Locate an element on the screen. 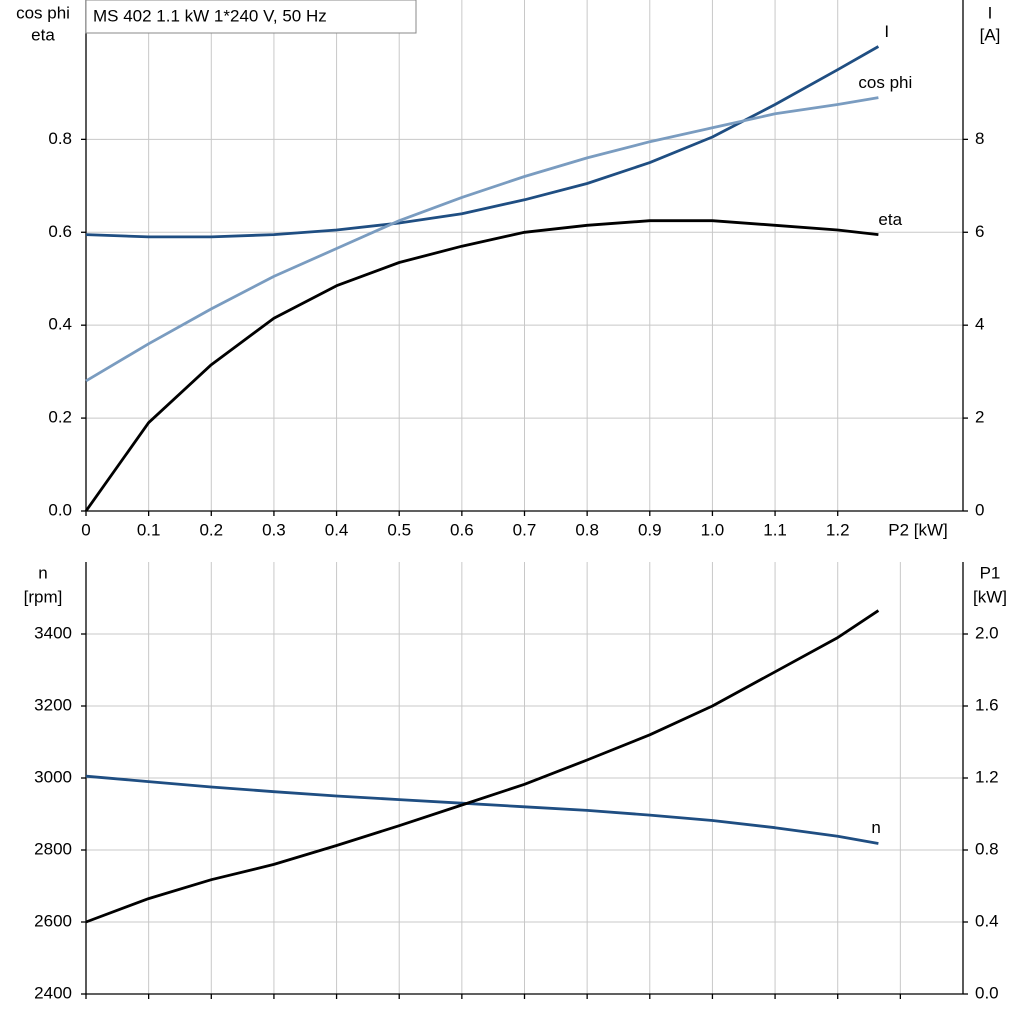 This screenshot has height=1024, width=1024. title-box is located at coordinates (251, 17).